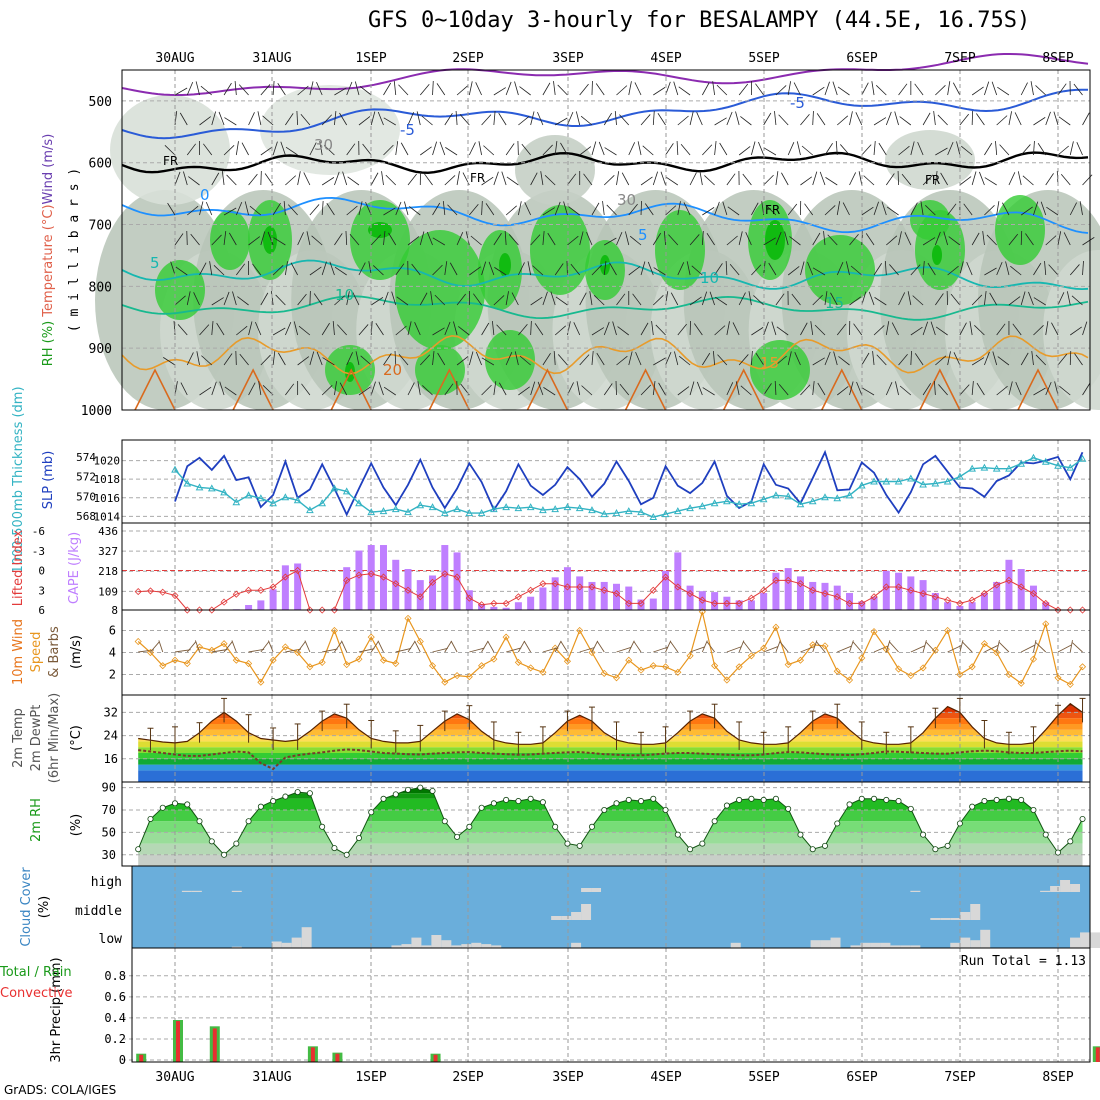 The height and width of the screenshot is (1100, 1100). I want to click on temp-line, so click(610, 723).